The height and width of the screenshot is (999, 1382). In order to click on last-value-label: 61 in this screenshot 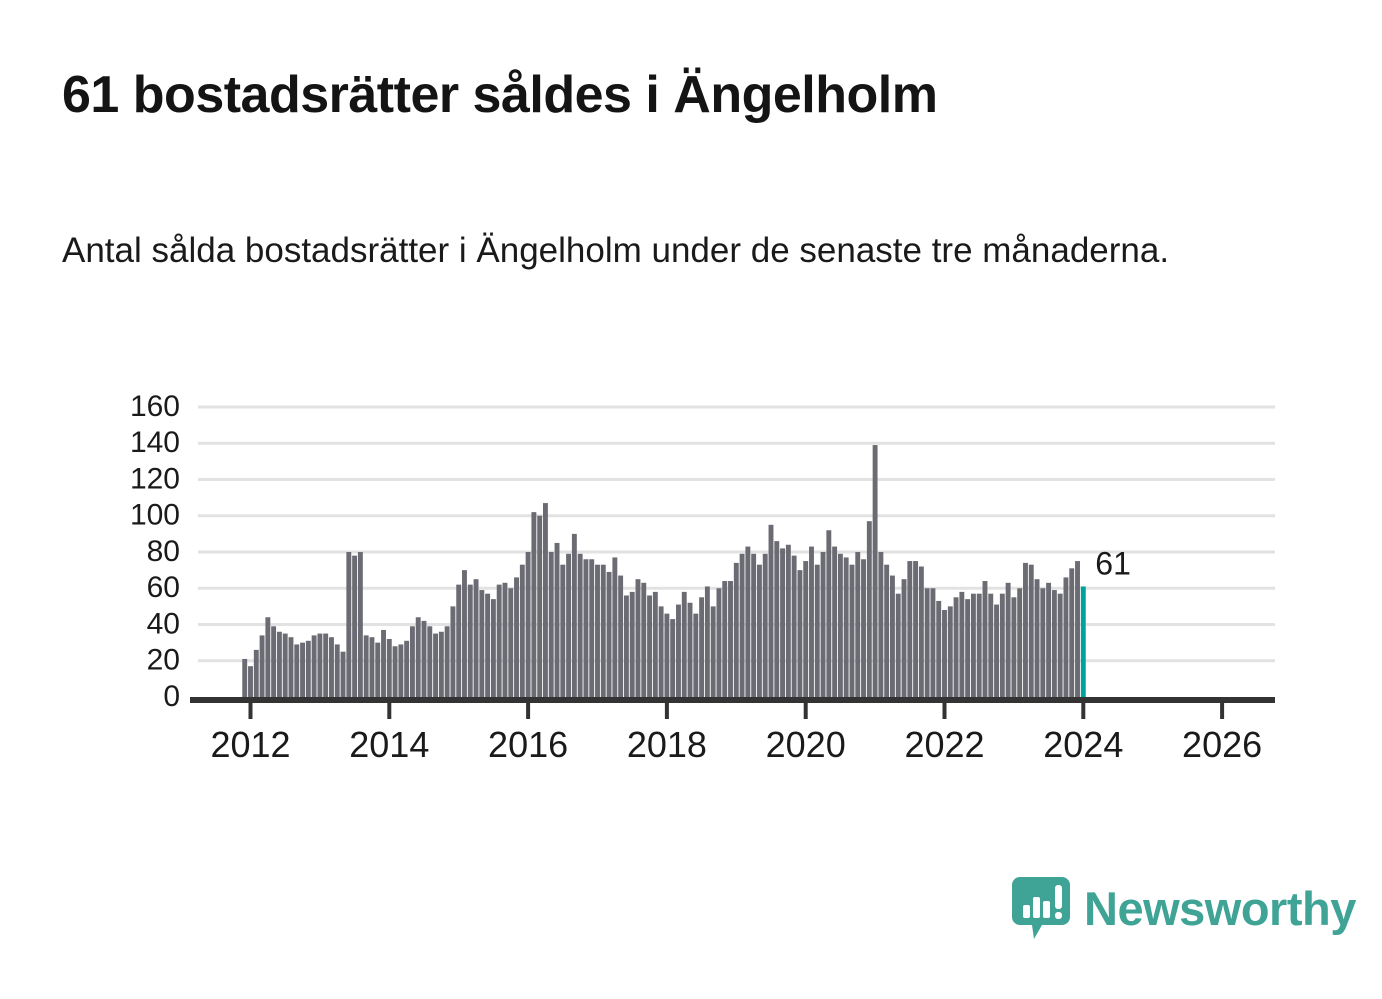, I will do `click(1113, 563)`.